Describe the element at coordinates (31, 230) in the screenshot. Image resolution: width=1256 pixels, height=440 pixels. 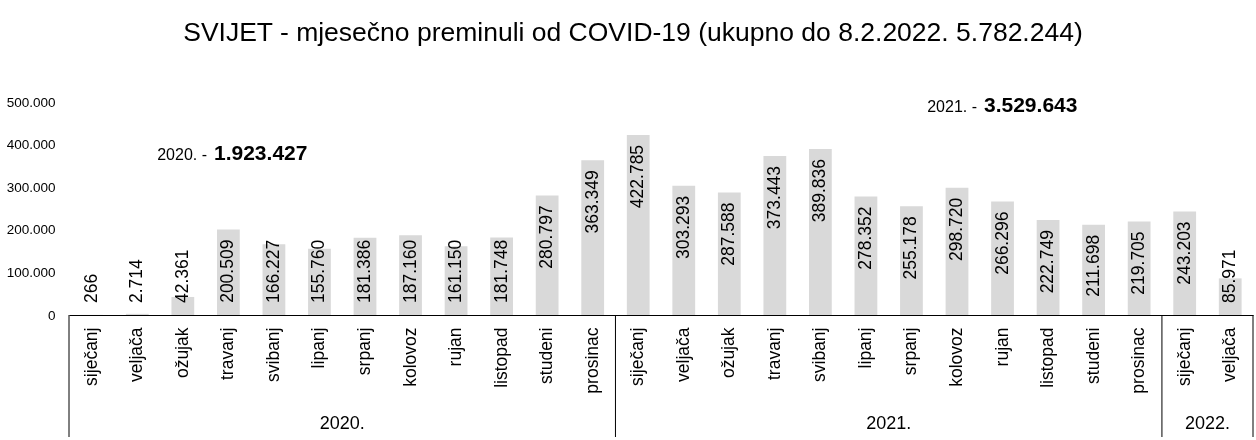
I see `y-tick-label: 200.000` at that location.